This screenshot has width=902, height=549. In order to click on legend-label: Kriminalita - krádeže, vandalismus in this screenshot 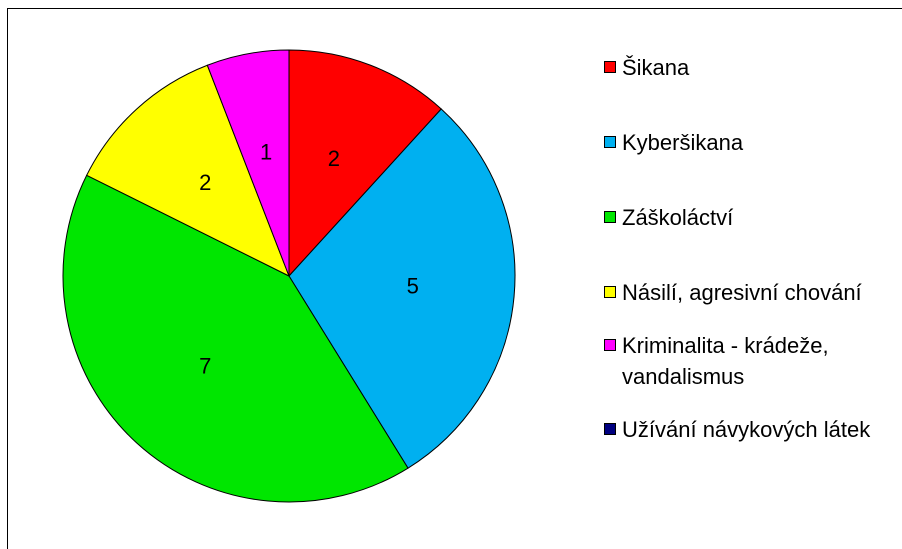, I will do `click(725, 361)`.